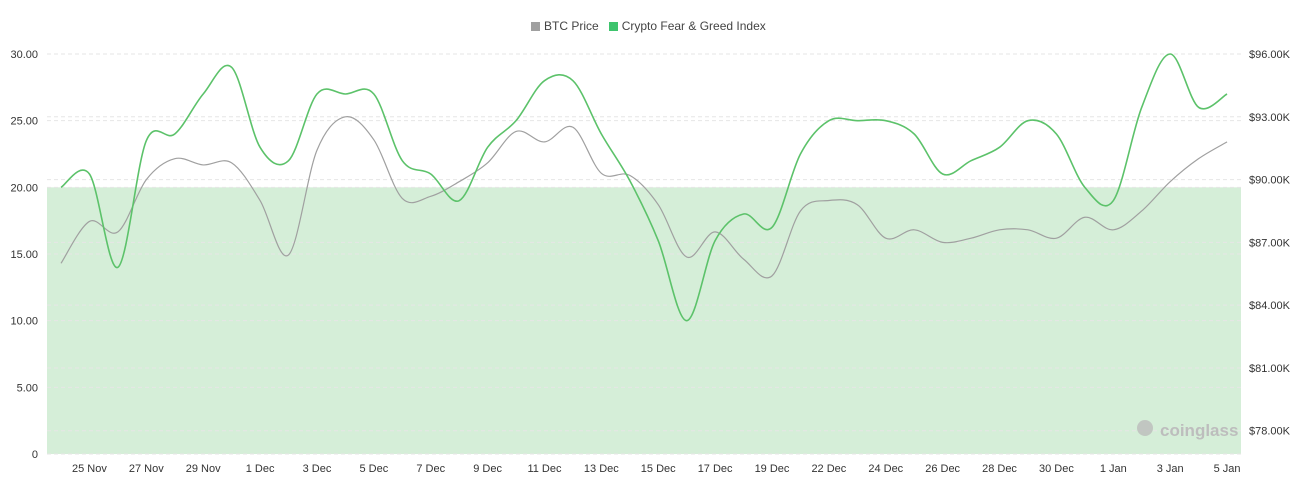 The width and height of the screenshot is (1302, 483). I want to click on legend-swatch-btc, so click(535, 26).